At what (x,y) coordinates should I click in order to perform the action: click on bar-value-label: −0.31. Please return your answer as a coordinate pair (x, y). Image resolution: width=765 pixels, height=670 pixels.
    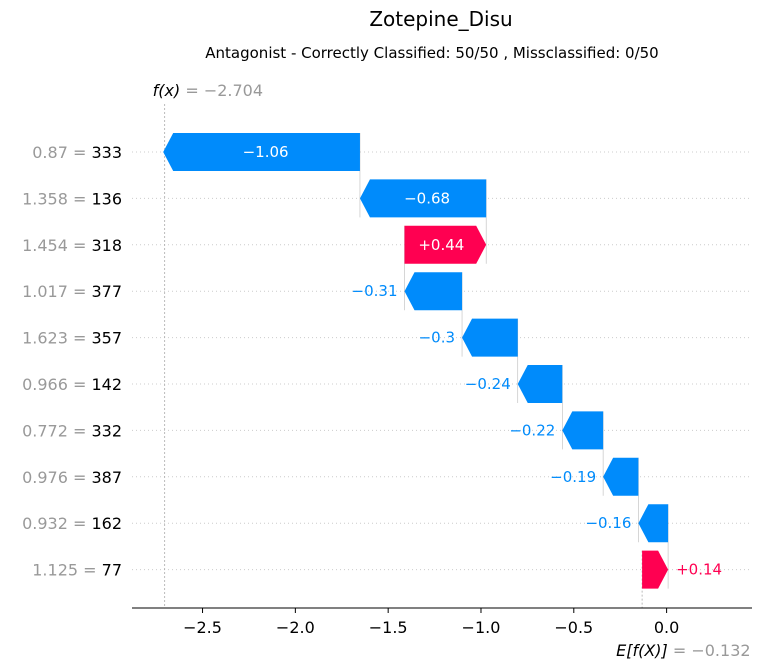
    Looking at the image, I should click on (375, 291).